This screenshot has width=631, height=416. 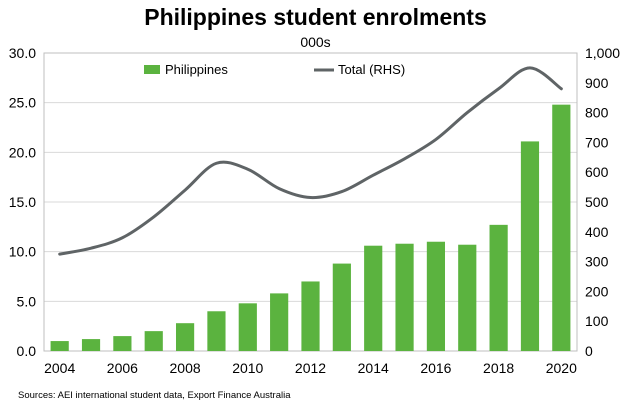 I want to click on x-tick-label: 2014, so click(x=373, y=368).